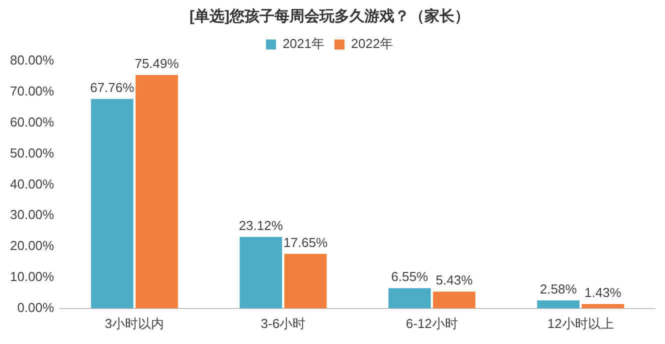 The height and width of the screenshot is (344, 665). I want to click on x-tick-label: 3小时以内, so click(134, 323).